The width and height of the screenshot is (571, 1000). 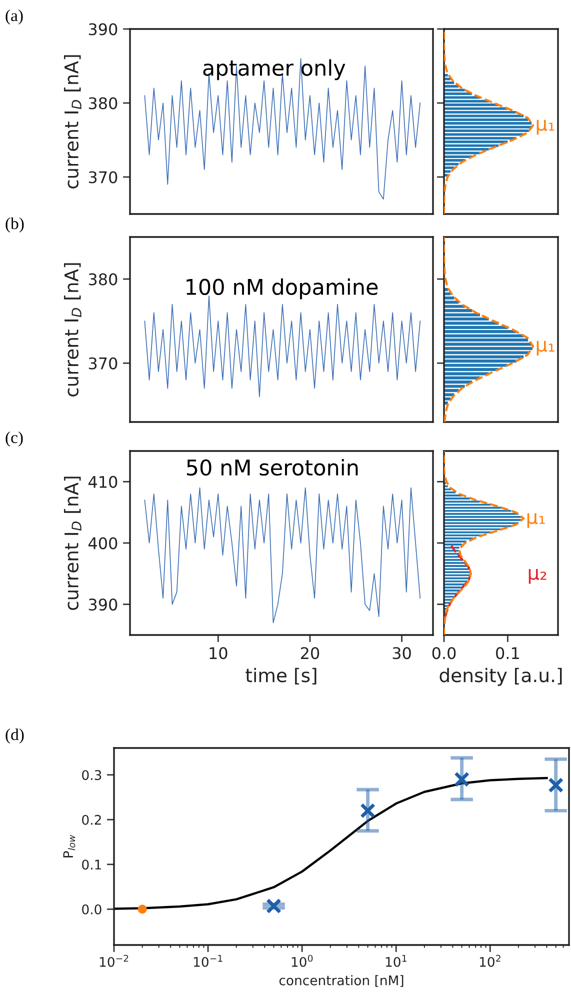 What do you see at coordinates (14, 17) in the screenshot?
I see `text: (a)` at bounding box center [14, 17].